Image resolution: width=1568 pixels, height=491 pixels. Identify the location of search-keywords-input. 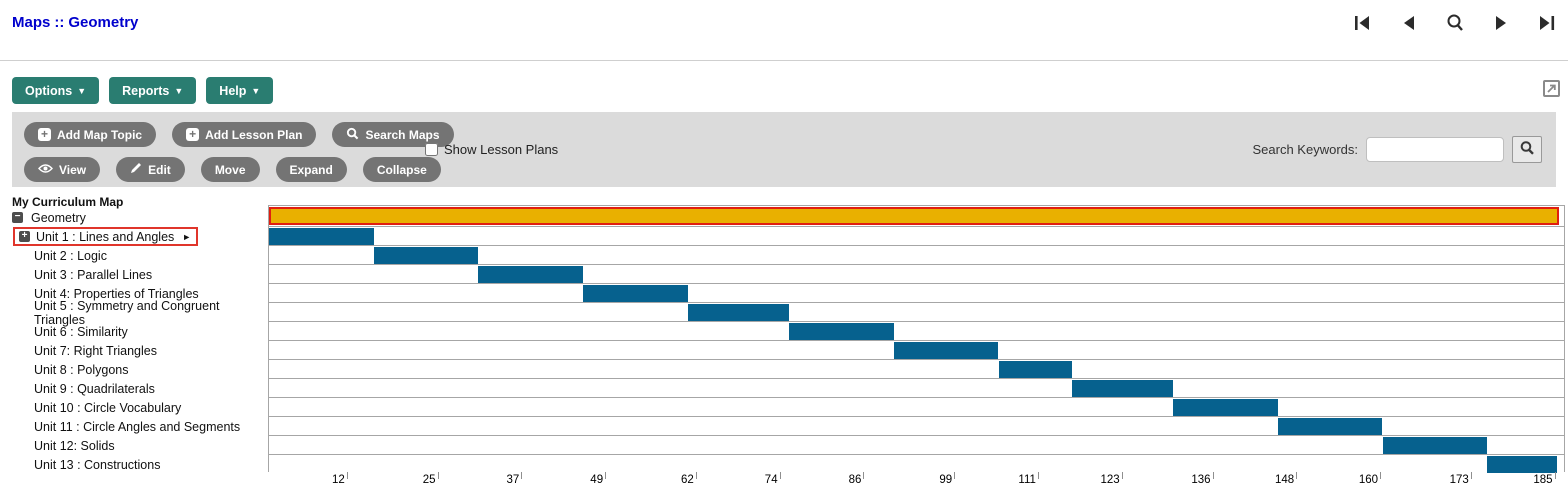
(1435, 149).